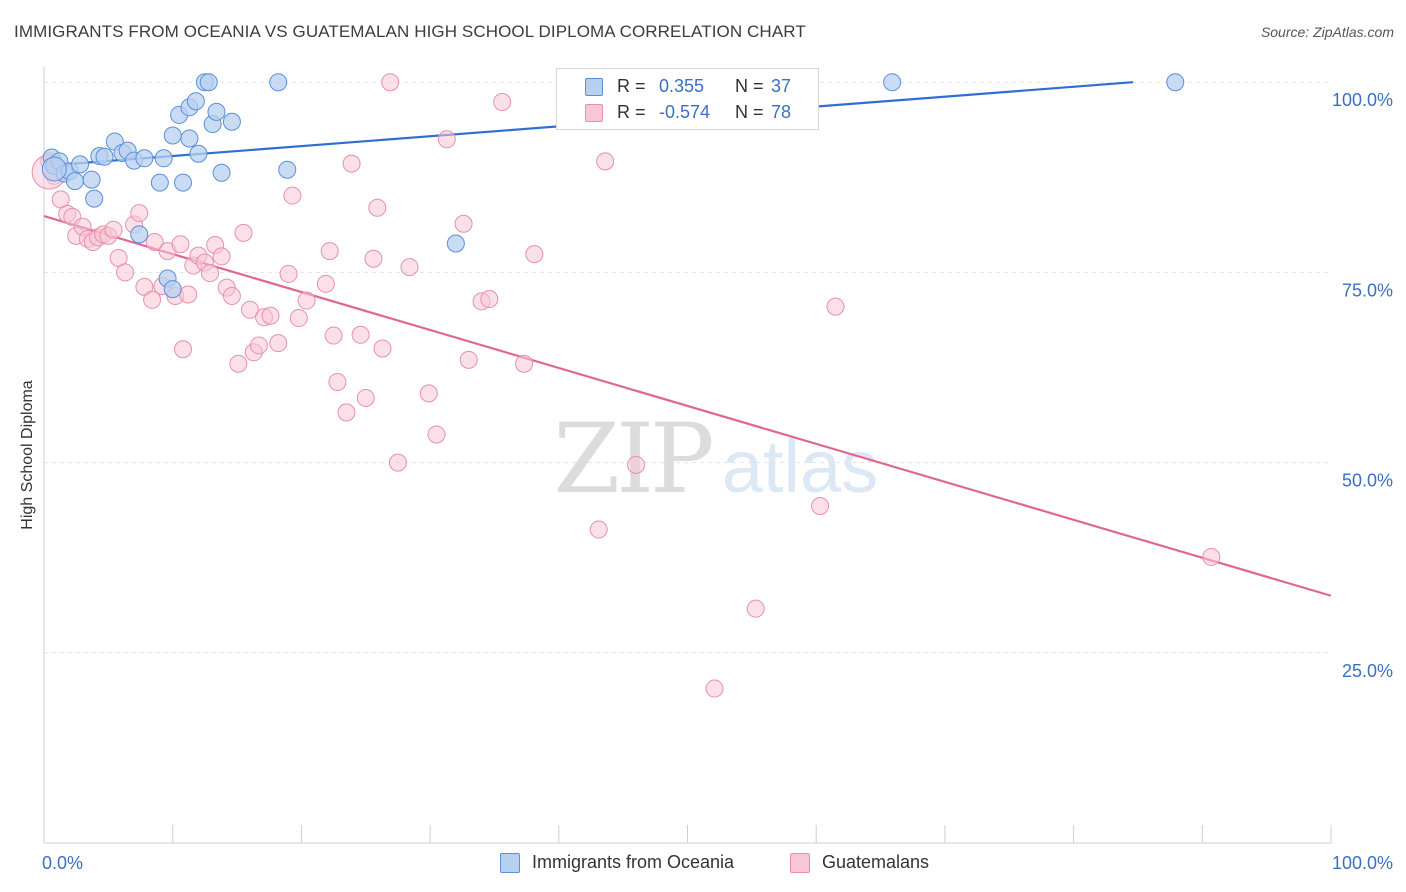 This screenshot has width=1406, height=892. I want to click on y-tick-label: 75.0%, so click(1367, 290).